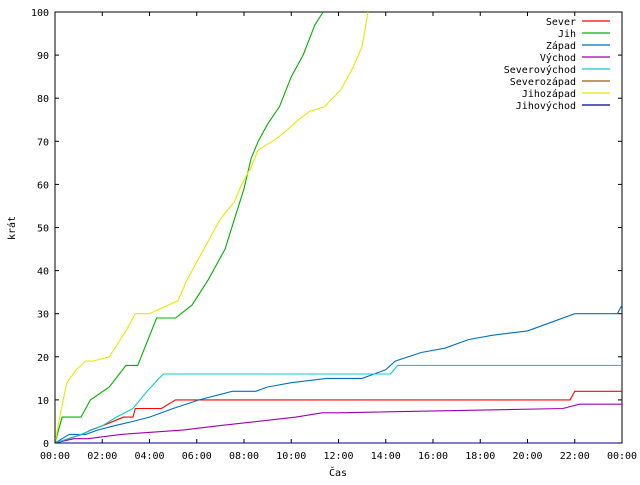 The image size is (640, 485). What do you see at coordinates (291, 456) in the screenshot?
I see `x-tick-label: 10:00` at bounding box center [291, 456].